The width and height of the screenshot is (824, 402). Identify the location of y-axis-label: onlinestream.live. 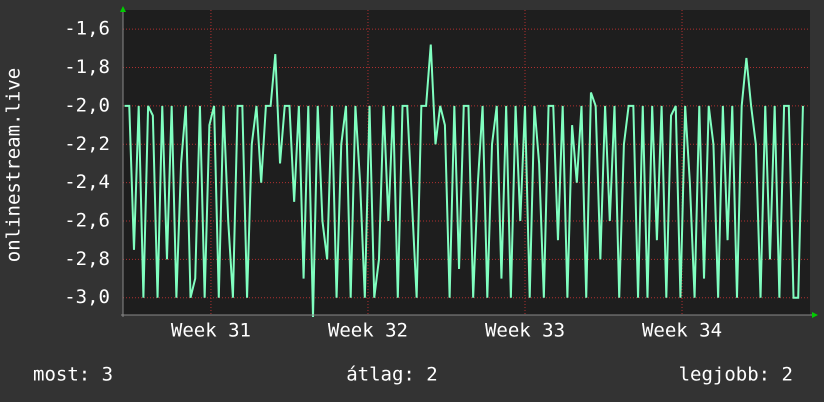
(14, 165).